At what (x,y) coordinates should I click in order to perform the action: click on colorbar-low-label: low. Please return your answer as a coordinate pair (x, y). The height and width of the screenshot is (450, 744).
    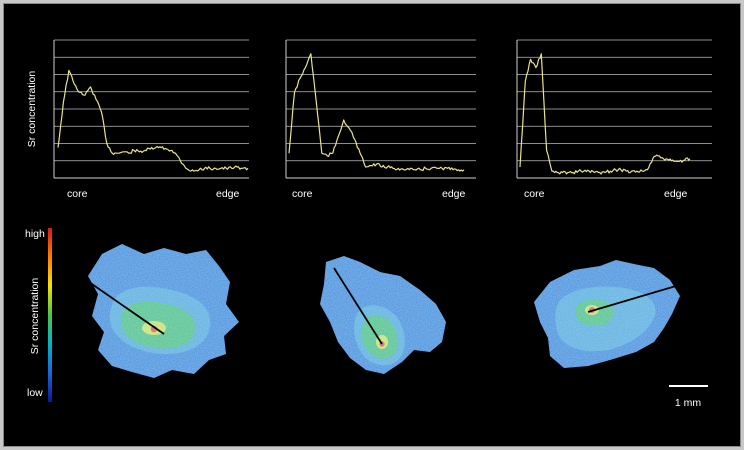
    Looking at the image, I should click on (35, 393).